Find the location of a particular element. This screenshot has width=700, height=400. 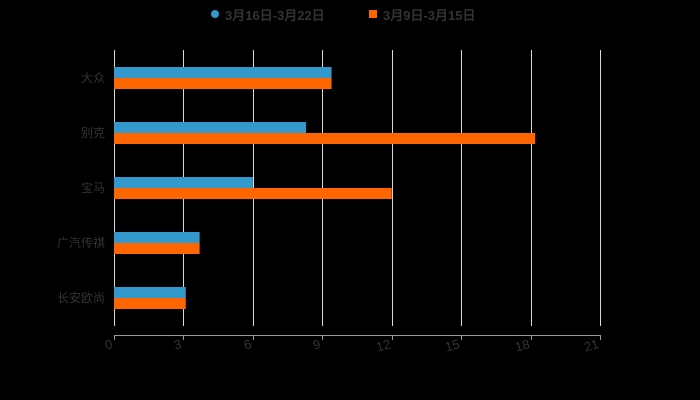

legend-circle-icon is located at coordinates (215, 14).